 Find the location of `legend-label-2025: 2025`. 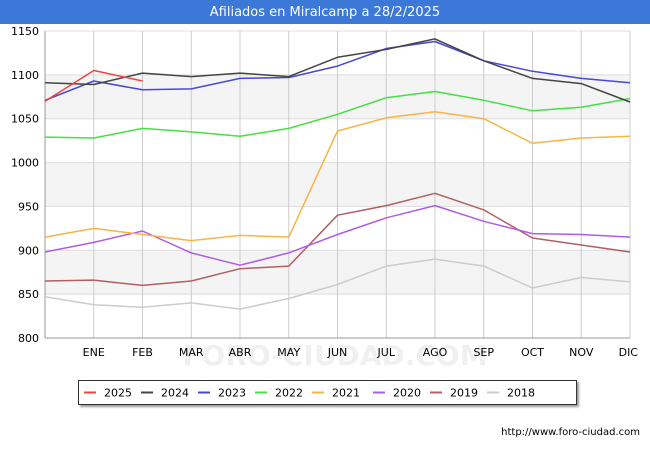

legend-label-2025: 2025 is located at coordinates (118, 393).